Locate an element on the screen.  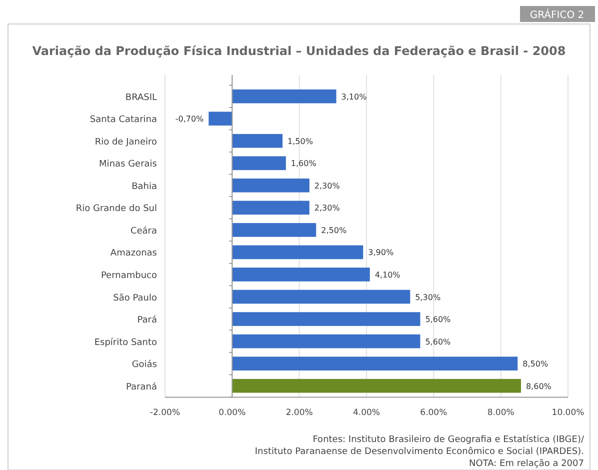
text: GRÁFICO 2 is located at coordinates (557, 14).